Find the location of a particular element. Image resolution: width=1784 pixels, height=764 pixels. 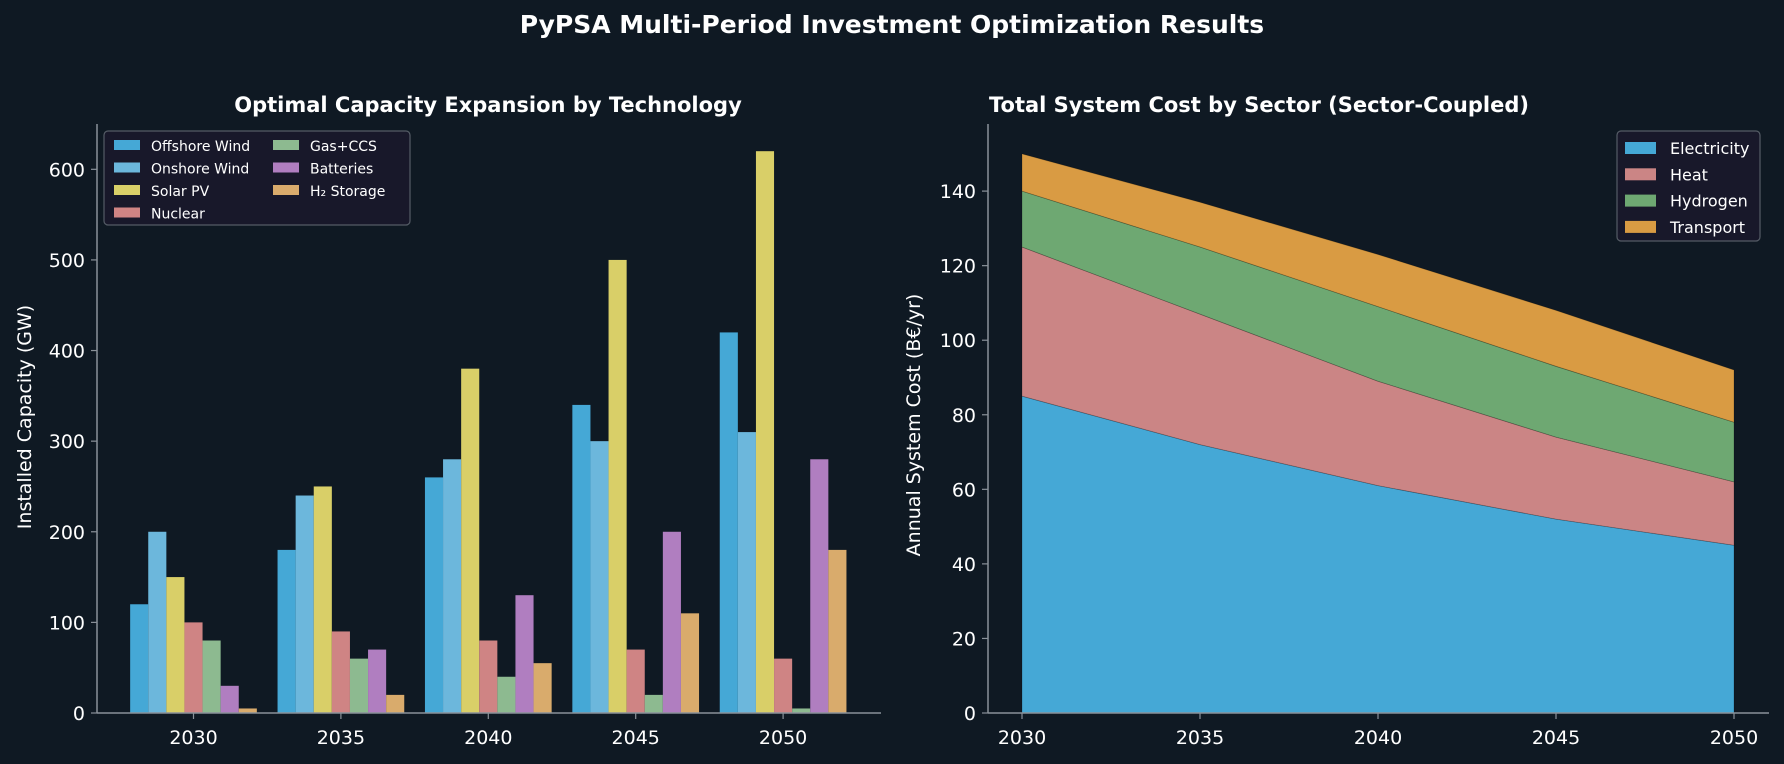

legend-label: Solar PV is located at coordinates (180, 192).